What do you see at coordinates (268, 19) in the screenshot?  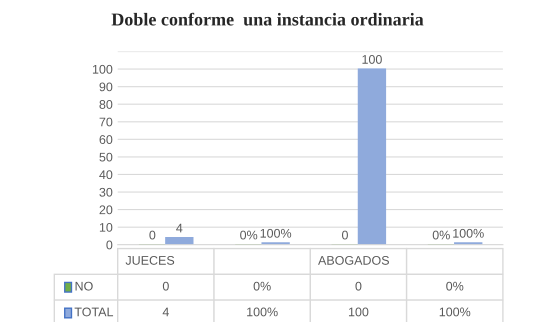 I see `chart-title: Doble conforme una instancia ordinaria` at bounding box center [268, 19].